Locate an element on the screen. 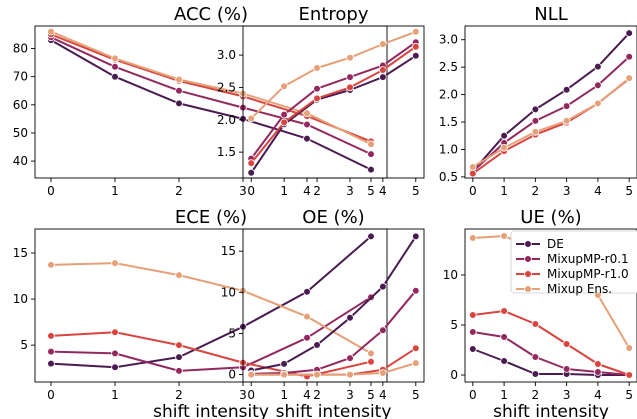  legend-label: MixupMP-r1.0 is located at coordinates (588, 274).